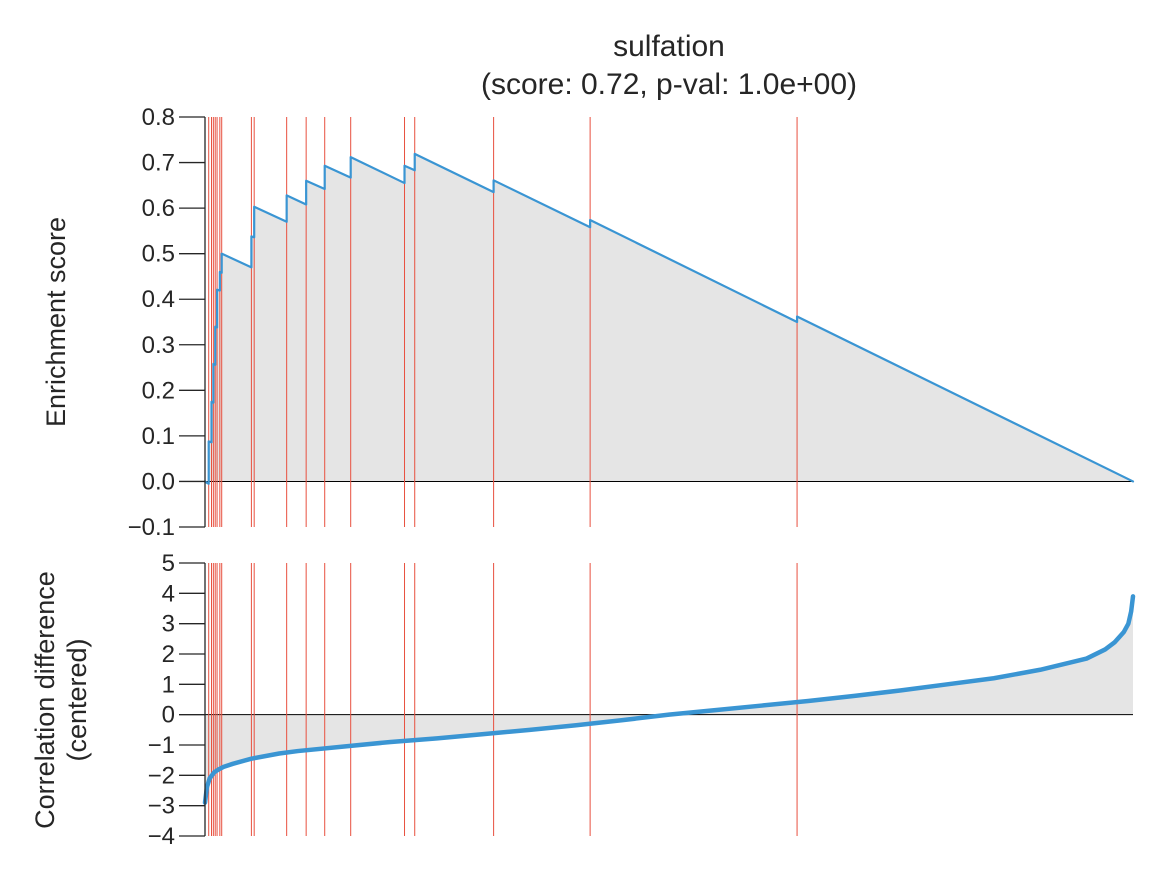  Describe the element at coordinates (158, 299) in the screenshot. I see `enrichment-y-tick-label: 0.4` at that location.